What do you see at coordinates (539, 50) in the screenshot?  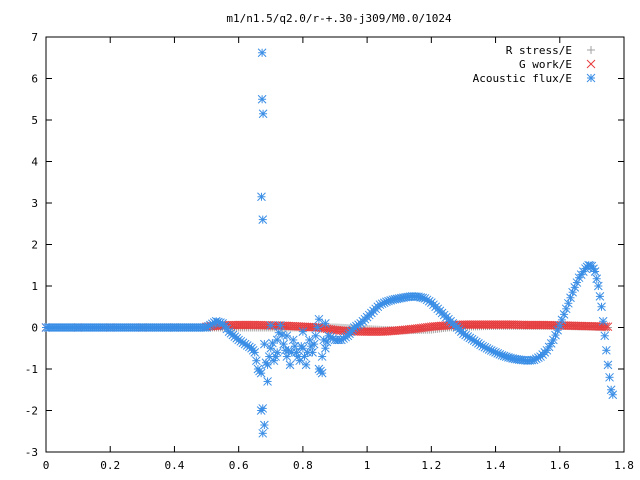 I see `legend-label: R stress/E` at bounding box center [539, 50].